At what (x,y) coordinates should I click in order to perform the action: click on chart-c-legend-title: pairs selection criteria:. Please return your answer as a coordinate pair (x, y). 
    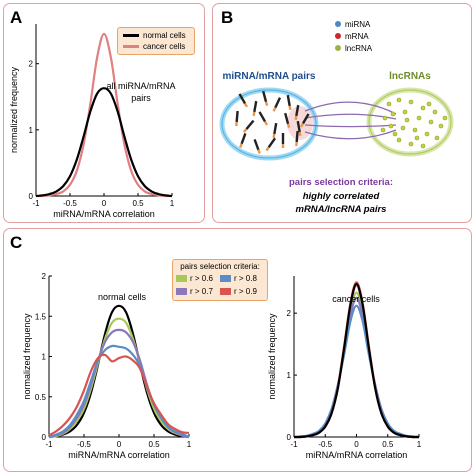
    Looking at the image, I should click on (220, 266).